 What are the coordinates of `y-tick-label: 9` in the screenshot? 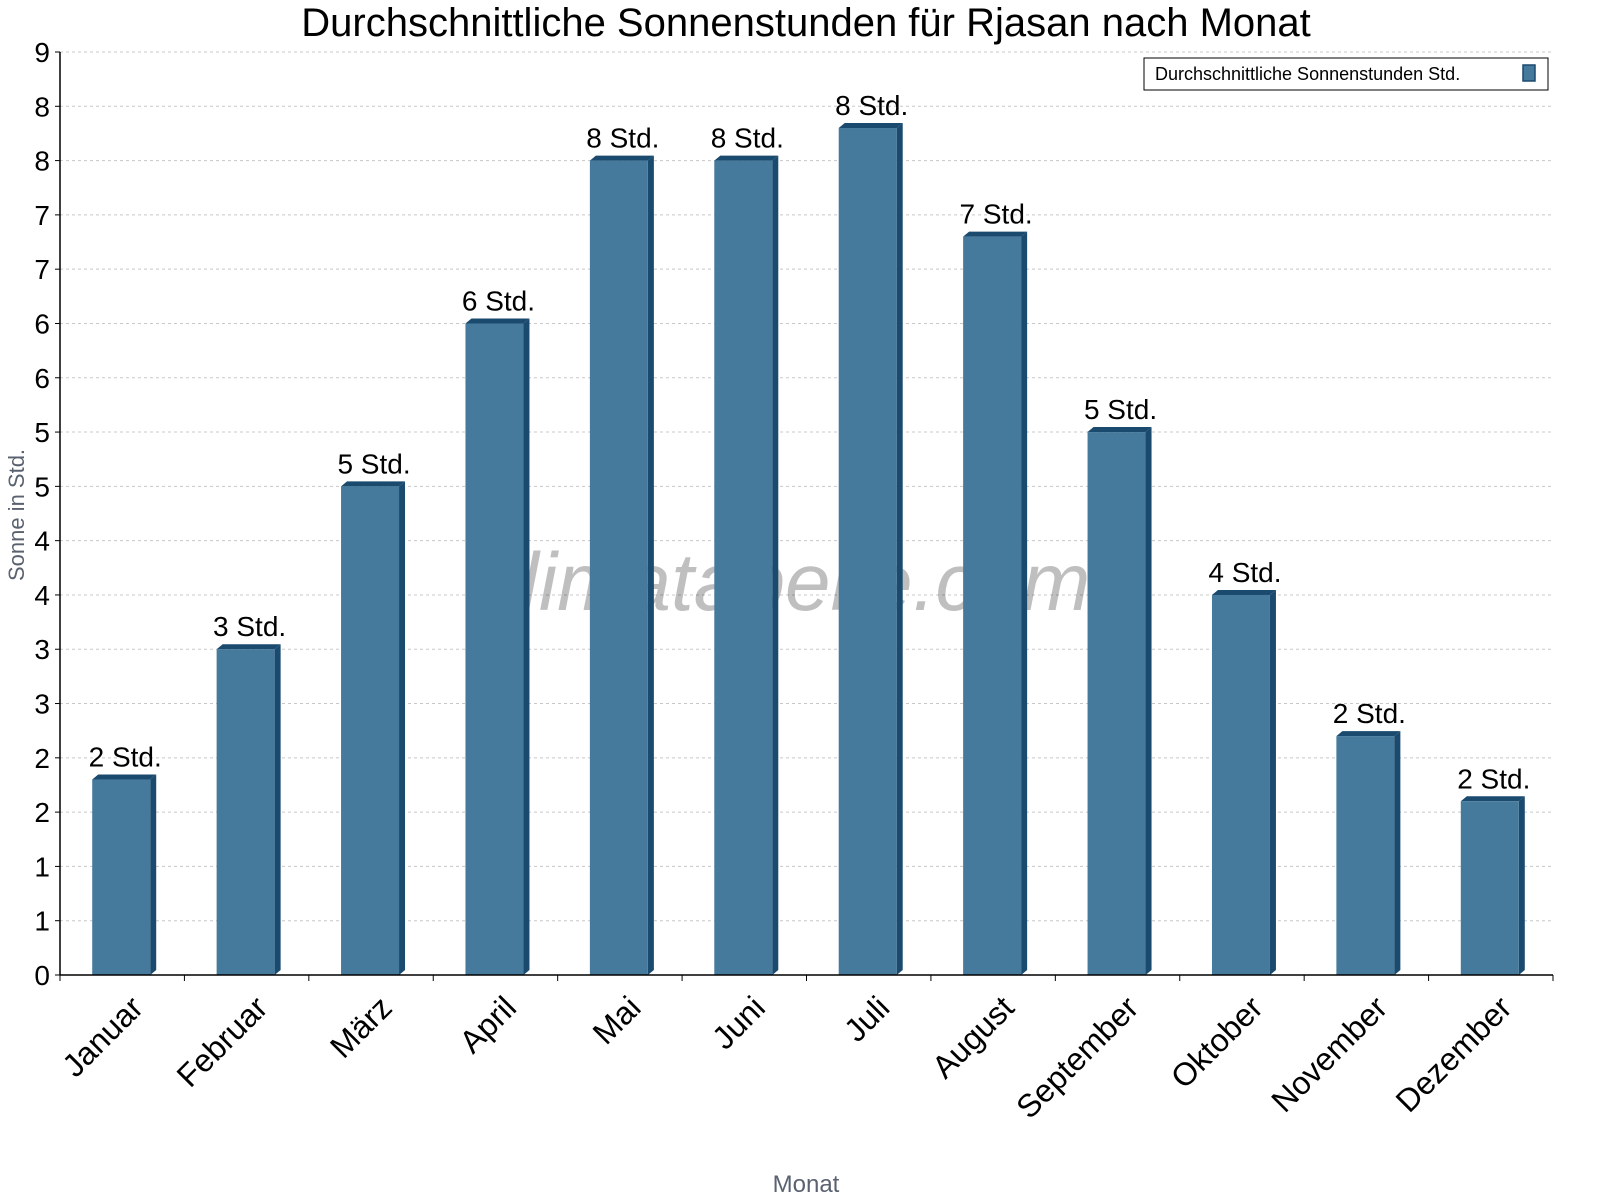 It's located at (42, 52).